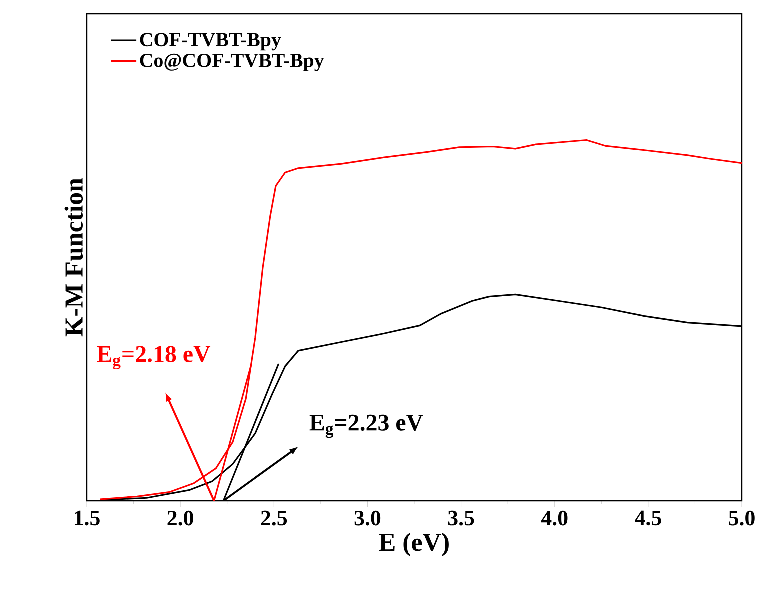  I want to click on annotation: E$_{g}$=2.18 eV, so click(154, 358).